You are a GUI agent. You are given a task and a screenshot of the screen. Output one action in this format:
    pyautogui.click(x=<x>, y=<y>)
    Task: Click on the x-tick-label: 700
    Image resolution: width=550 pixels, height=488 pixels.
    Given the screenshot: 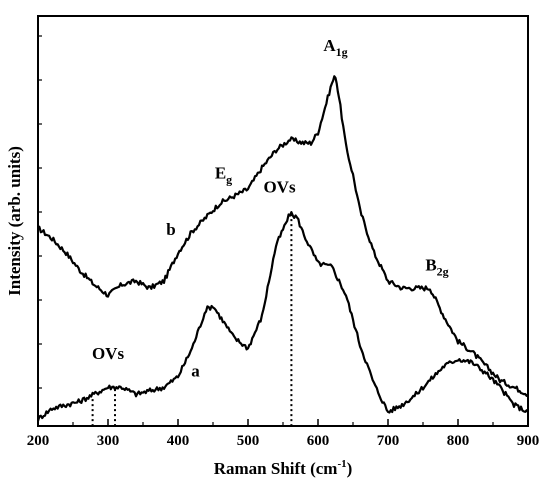 What is the action you would take?
    pyautogui.click(x=388, y=441)
    